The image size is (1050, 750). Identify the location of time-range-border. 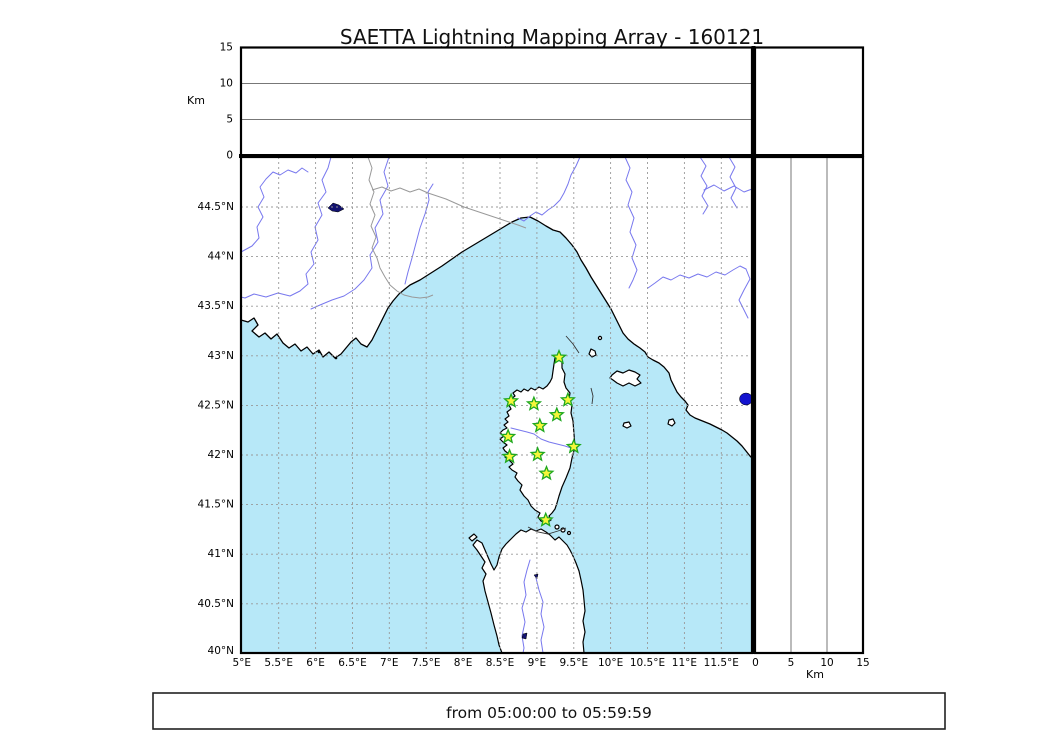
(549, 711).